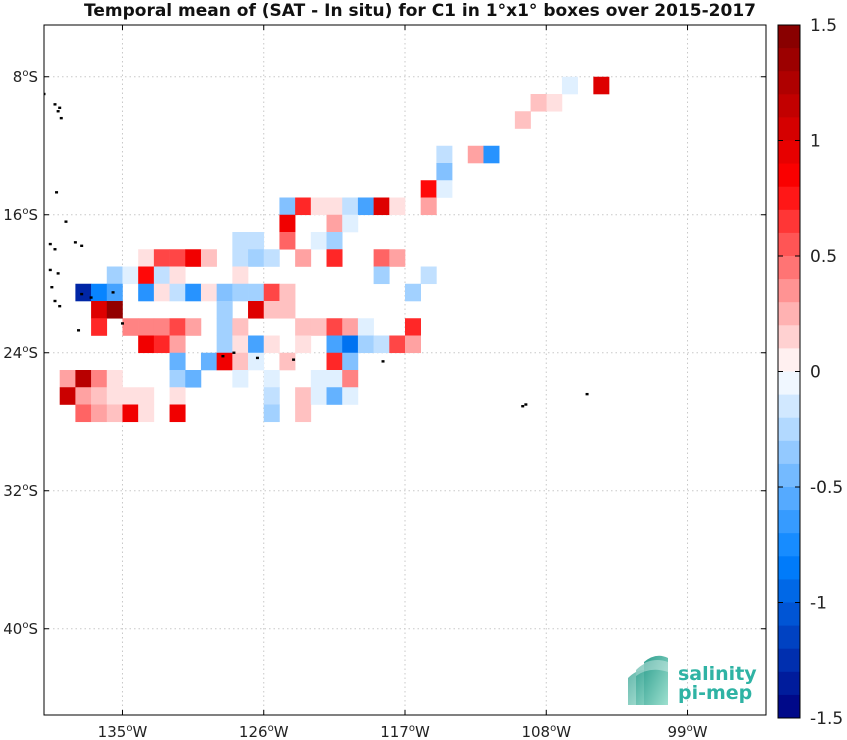  What do you see at coordinates (20, 215) in the screenshot?
I see `y-tick-label: 16oS` at bounding box center [20, 215].